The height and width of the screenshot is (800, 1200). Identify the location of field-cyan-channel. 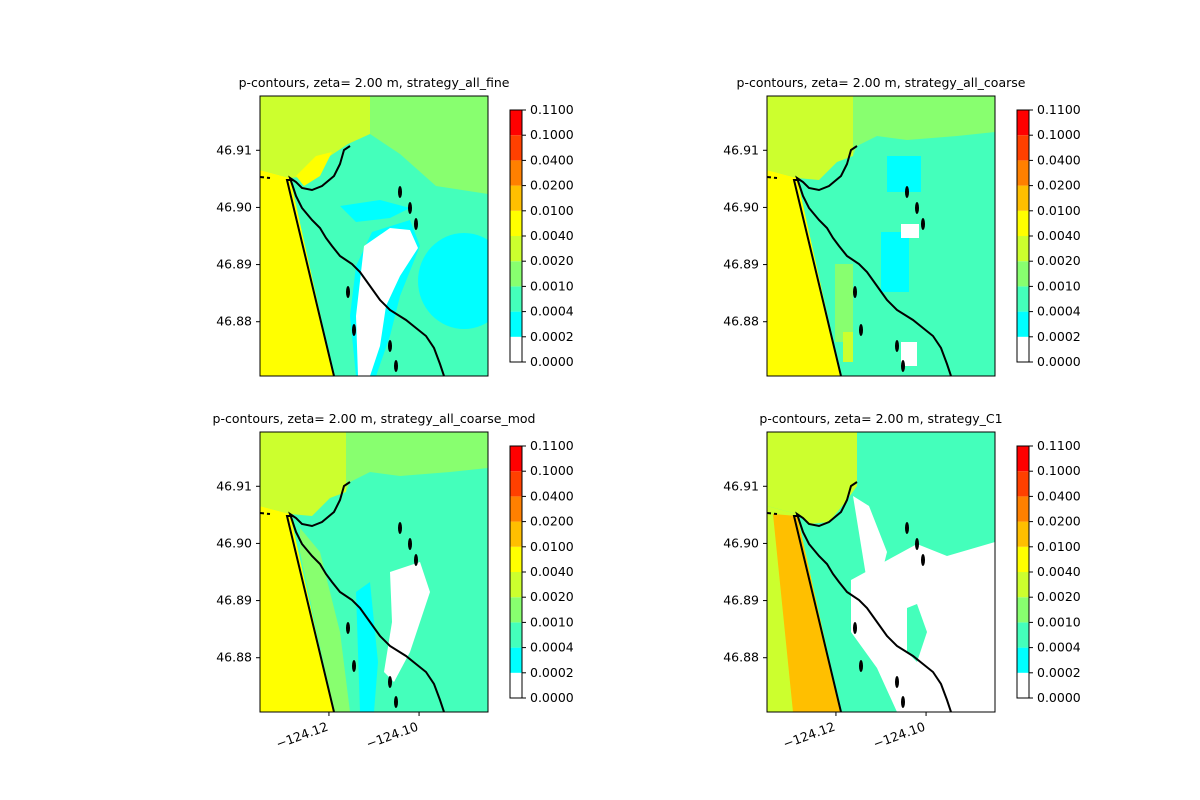
(367, 647).